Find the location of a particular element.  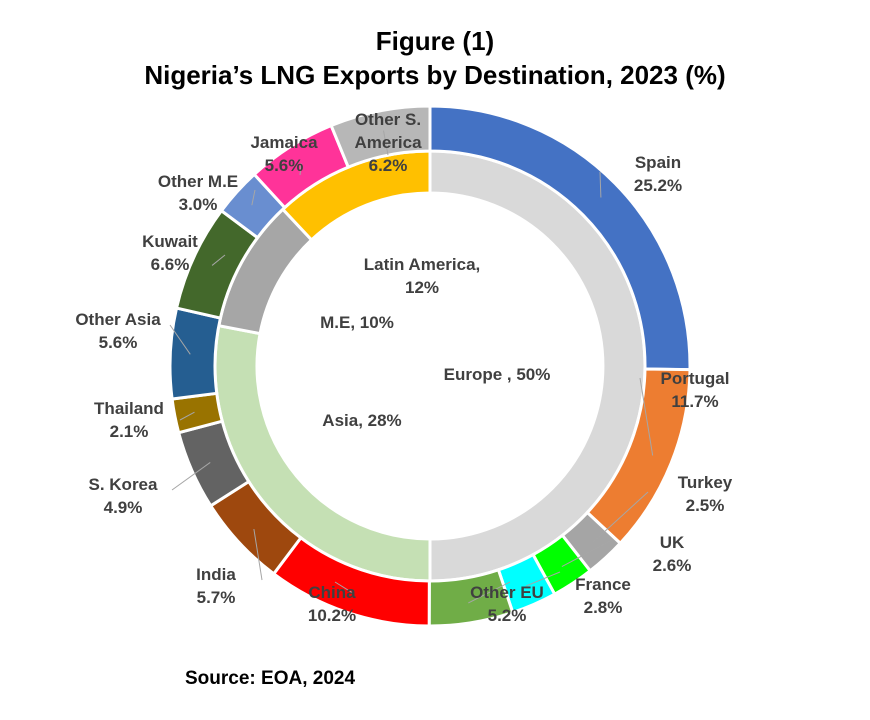

label-name-france: France is located at coordinates (603, 584).